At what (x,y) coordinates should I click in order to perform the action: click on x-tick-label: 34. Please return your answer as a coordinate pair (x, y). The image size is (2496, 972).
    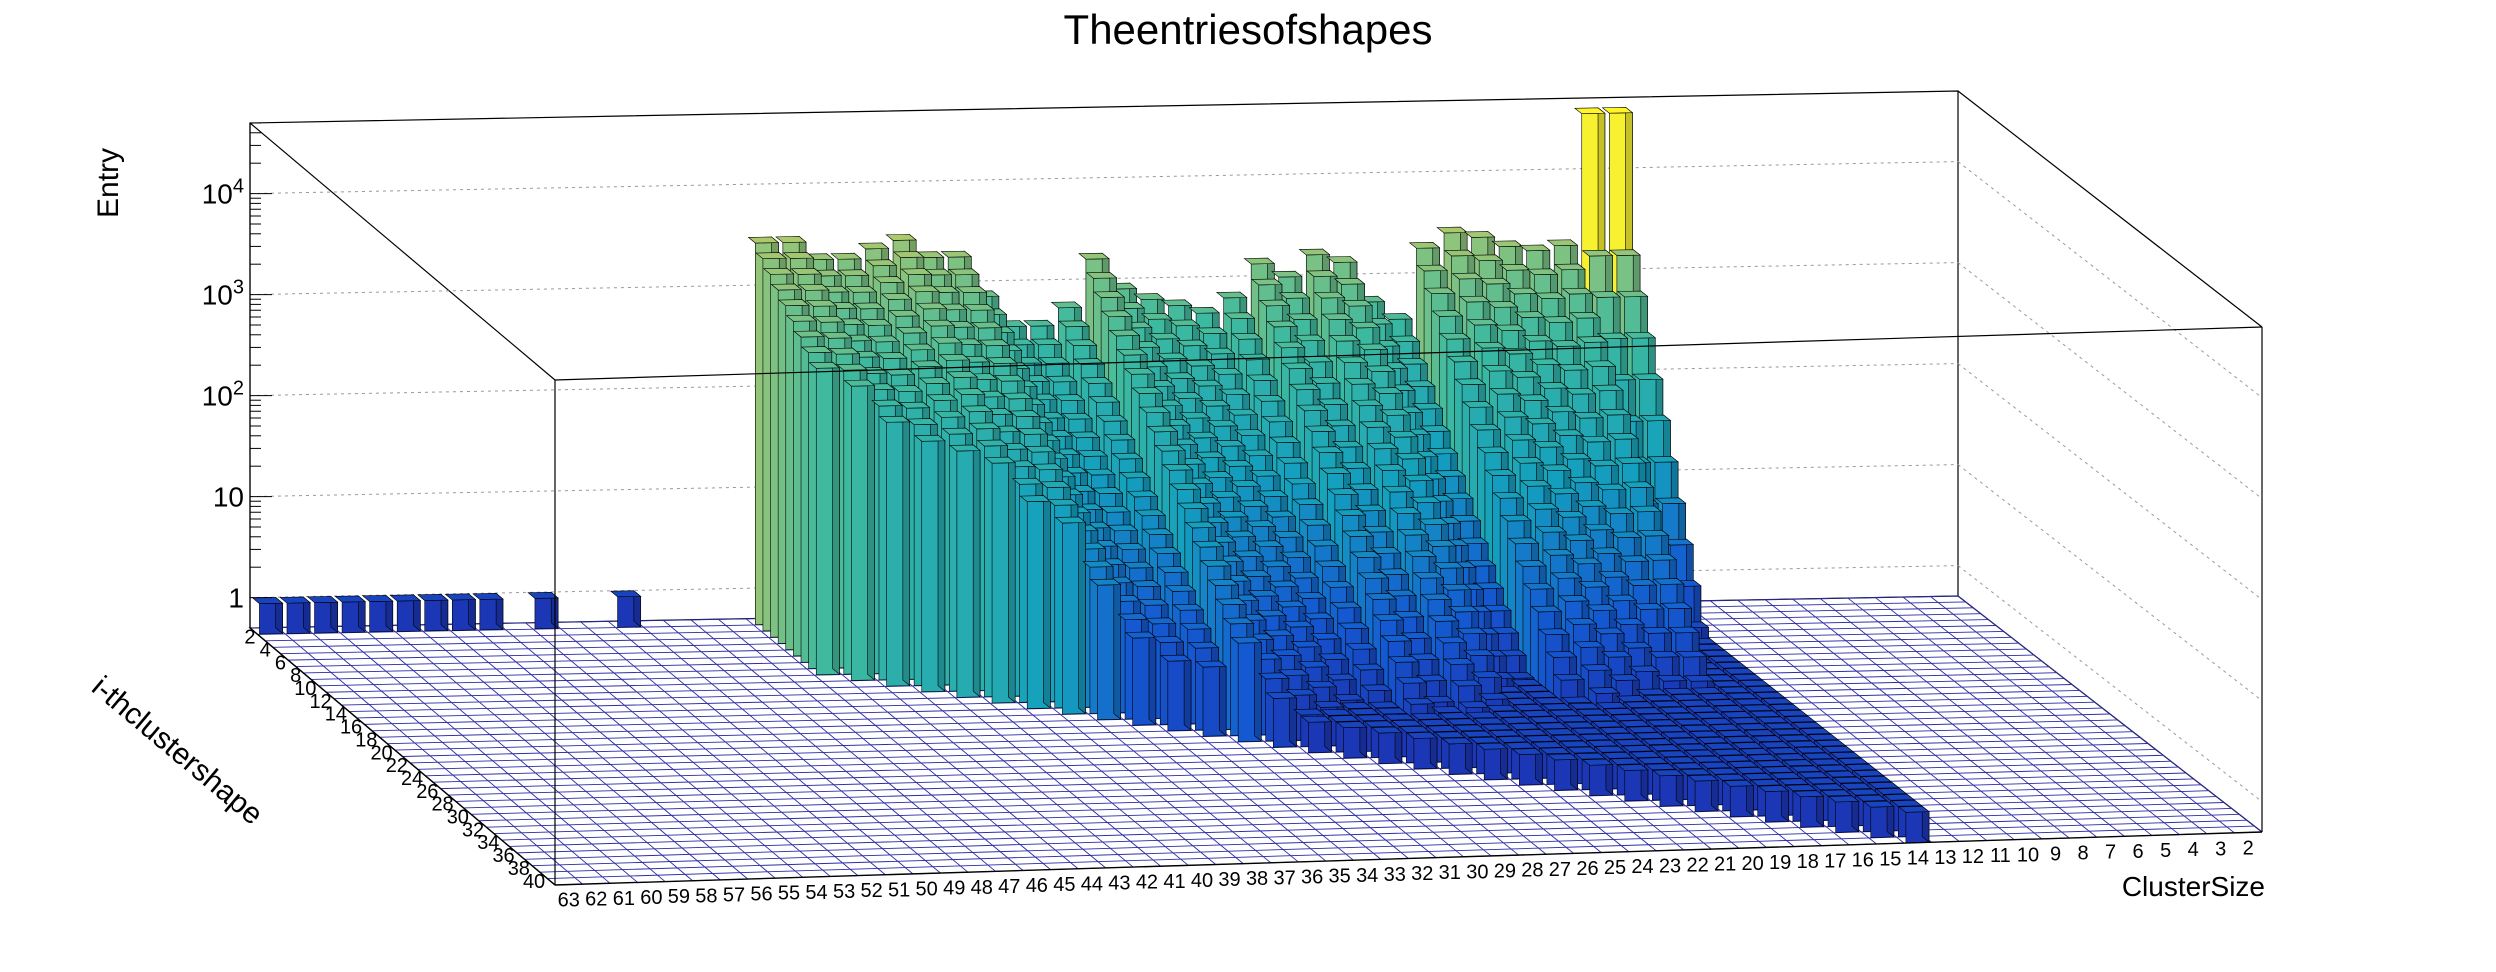
    Looking at the image, I should click on (1367, 876).